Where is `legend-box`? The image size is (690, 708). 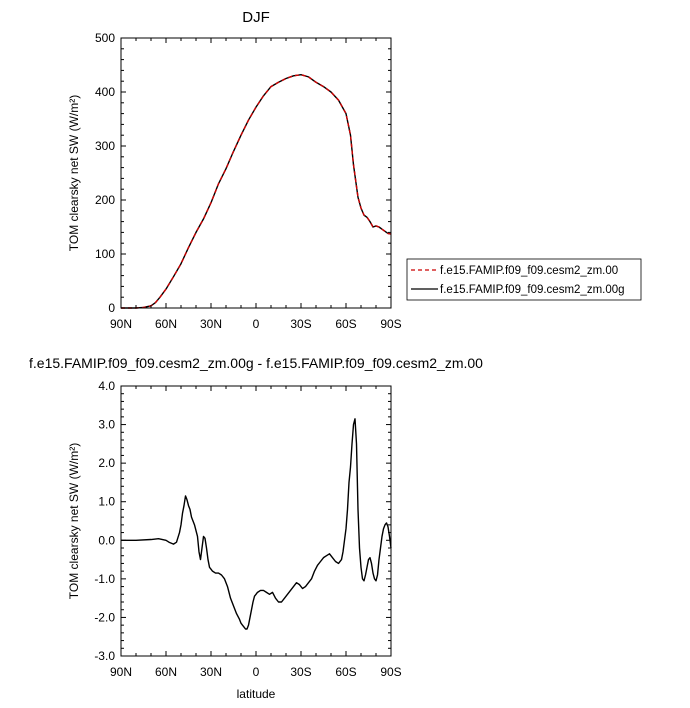 legend-box is located at coordinates (524, 279).